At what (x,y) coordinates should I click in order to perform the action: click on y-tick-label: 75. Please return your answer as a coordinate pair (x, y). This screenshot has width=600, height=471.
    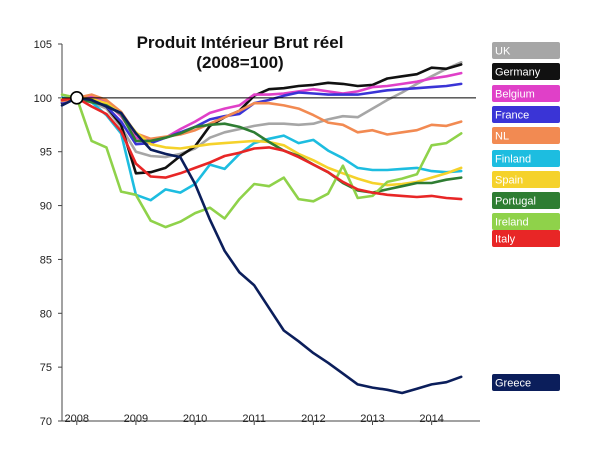
    Looking at the image, I should click on (46, 368).